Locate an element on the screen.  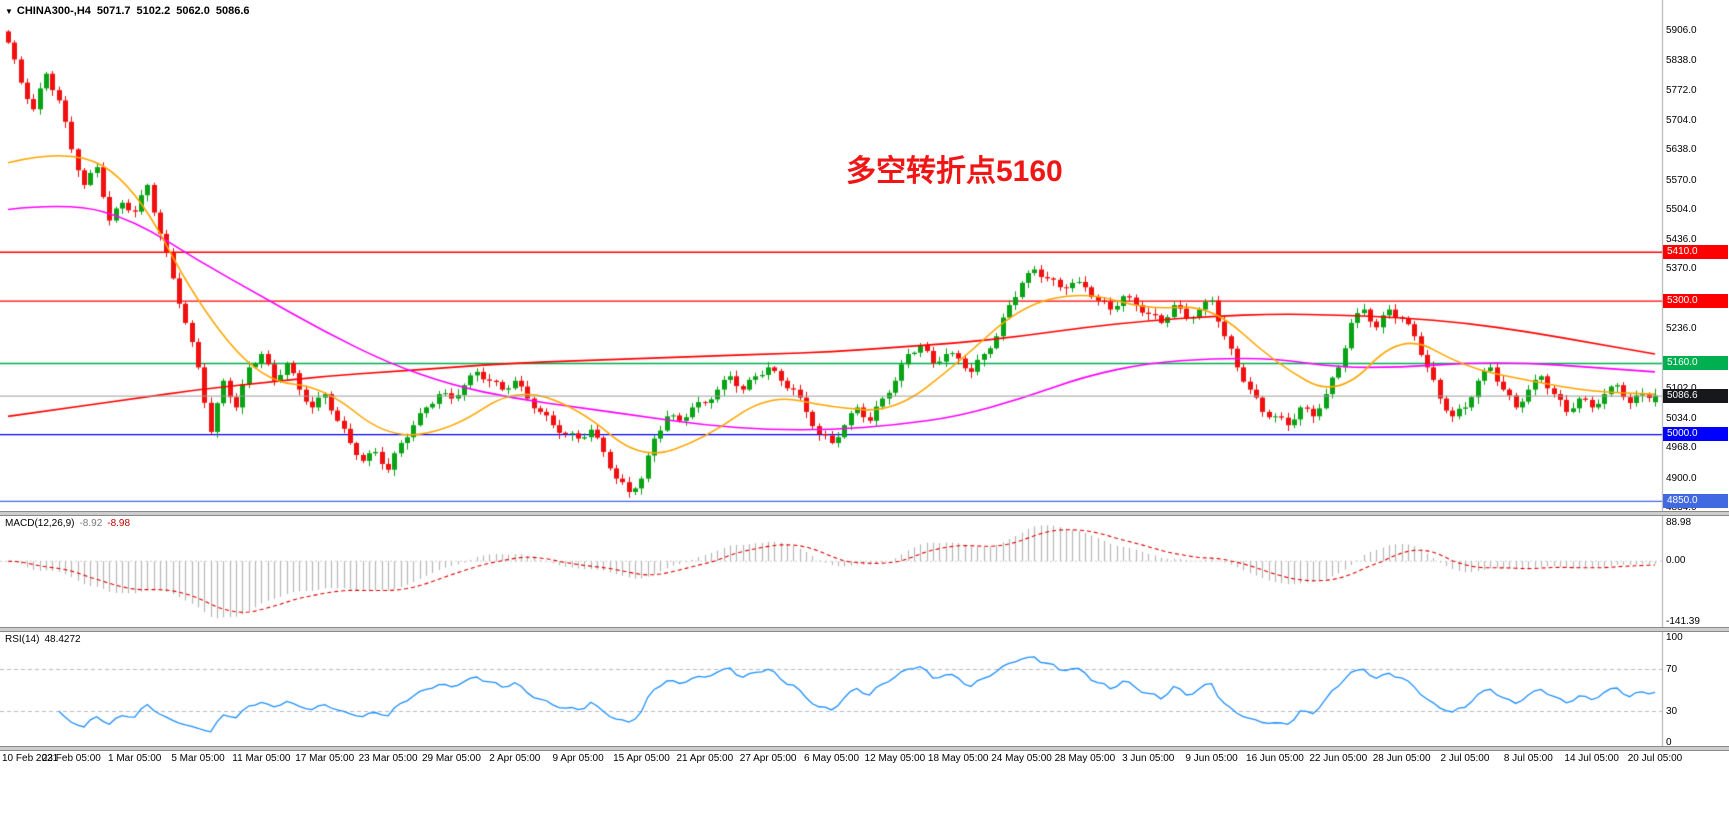
ohlc-low: 5062.0 is located at coordinates (193, 11).